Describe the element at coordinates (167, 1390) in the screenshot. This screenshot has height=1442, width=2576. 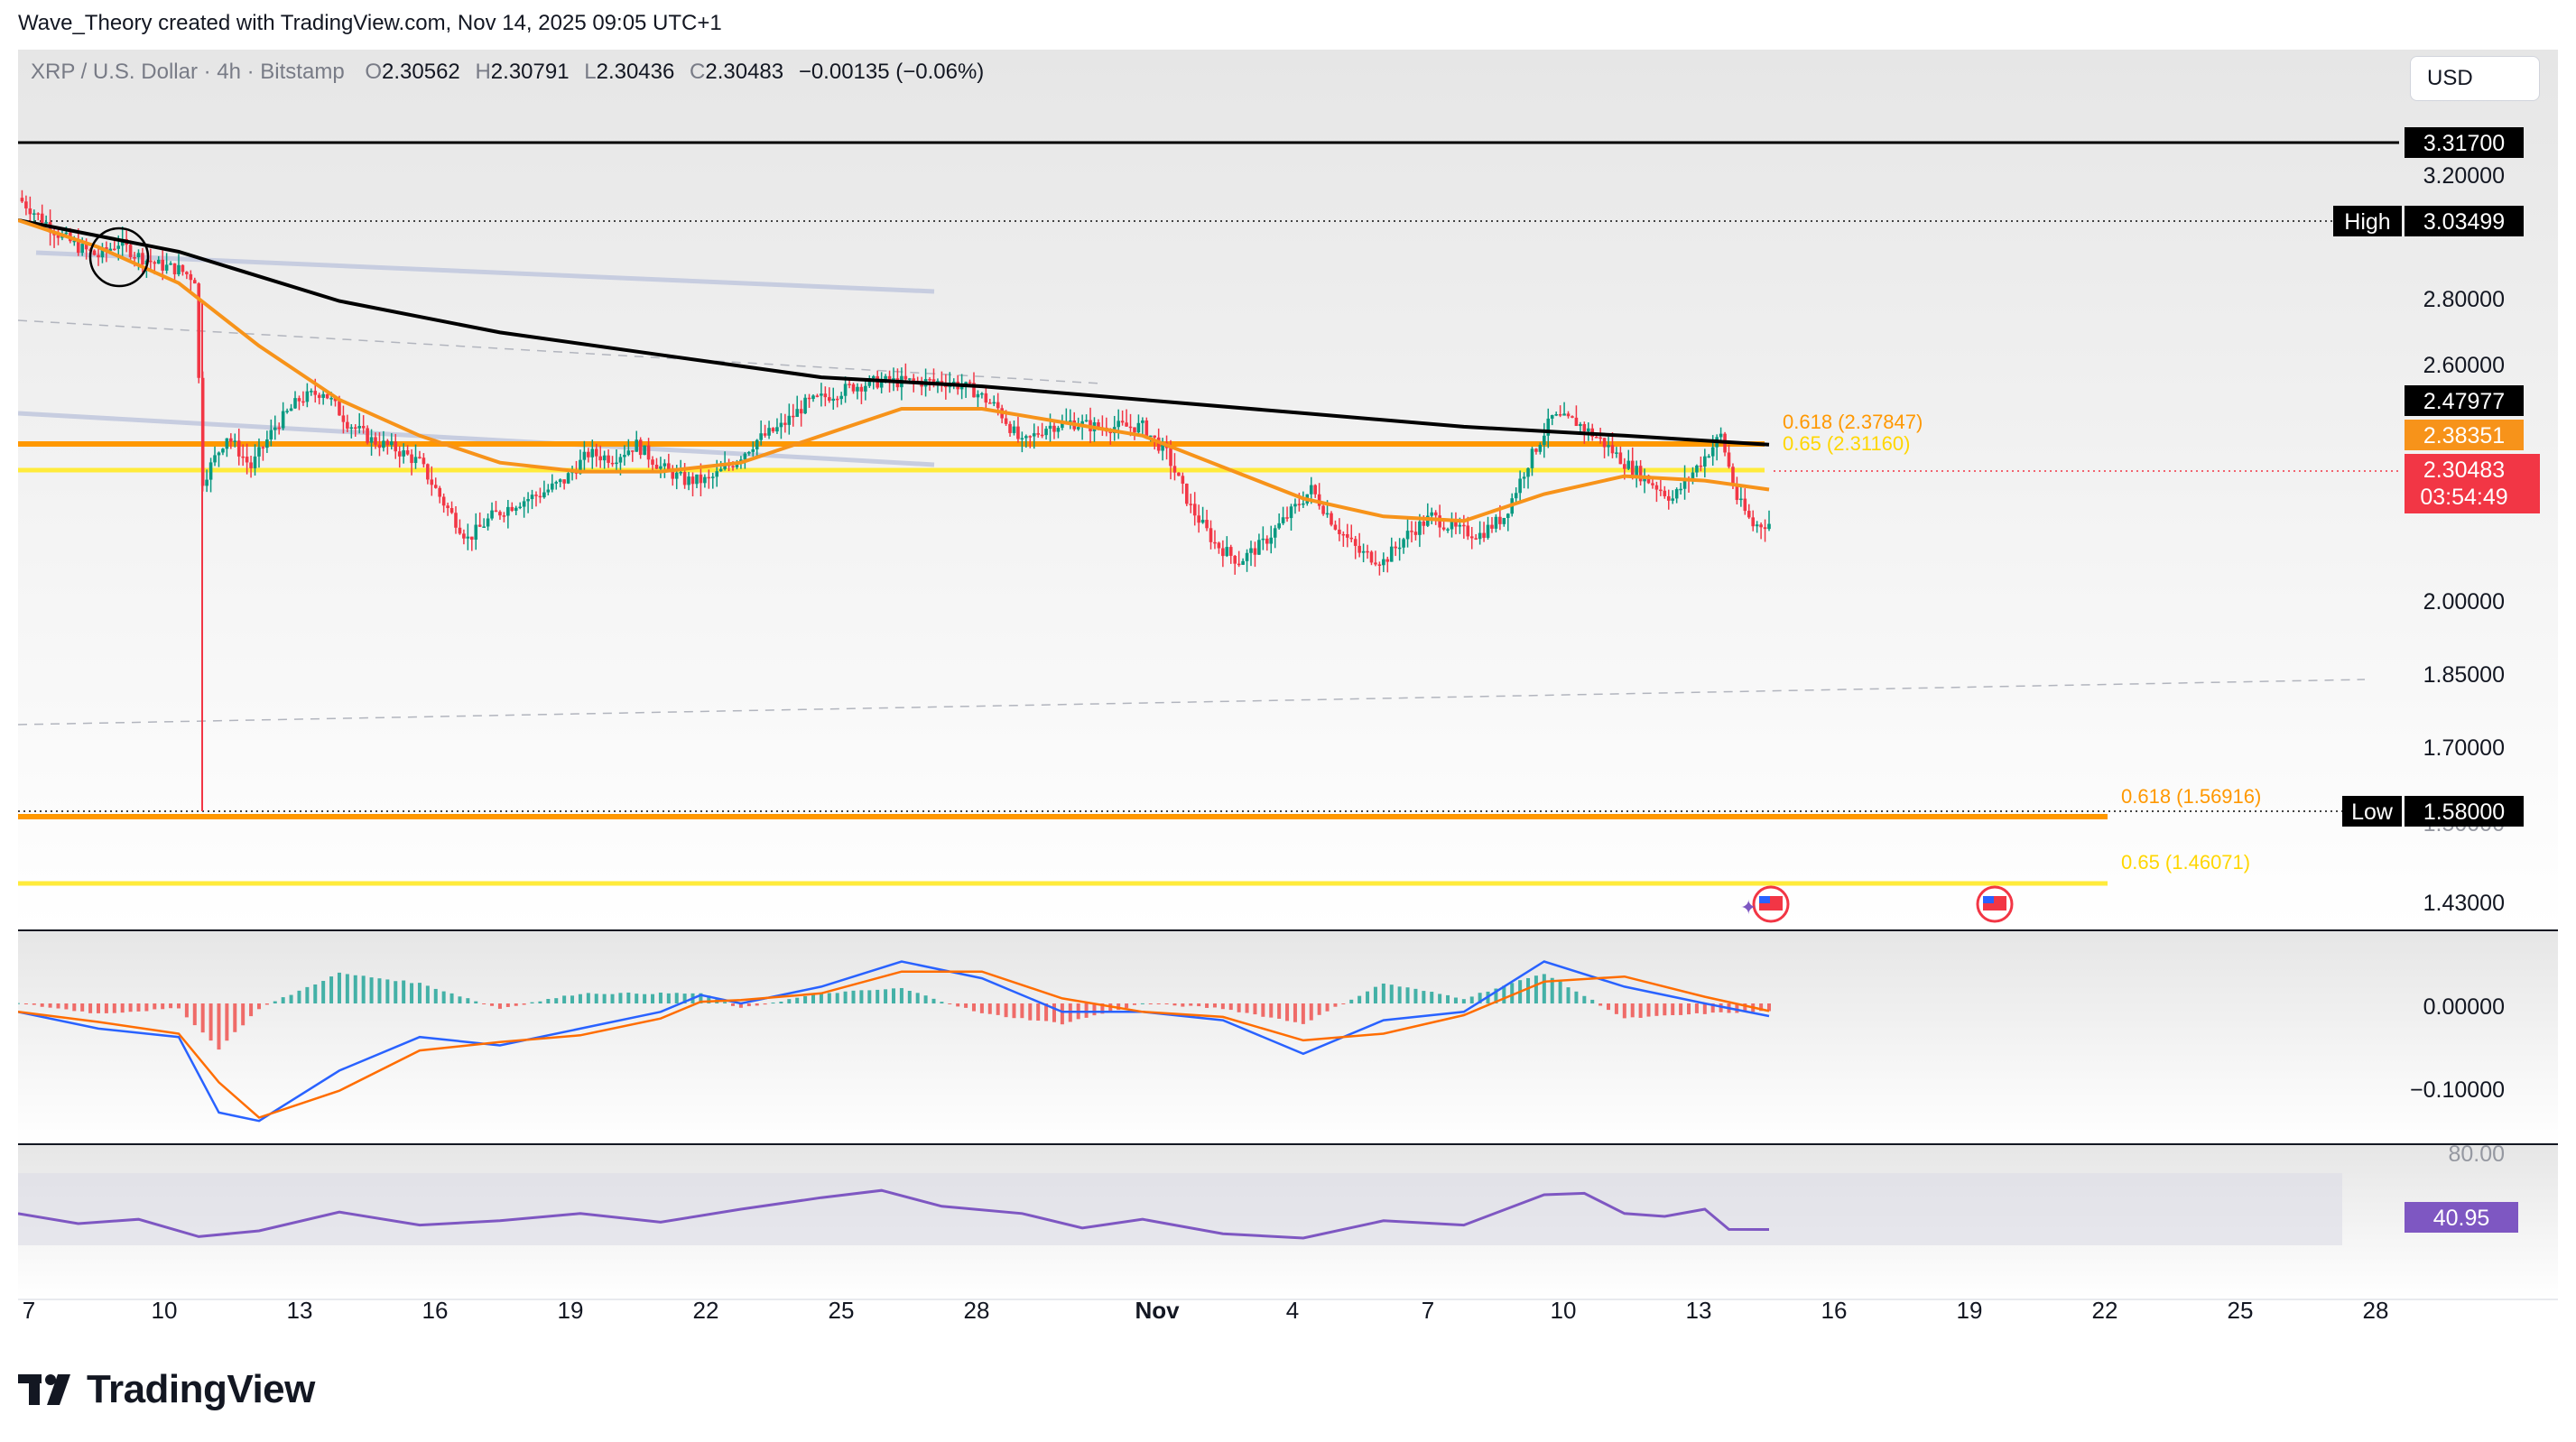
I see `tradingview-logo: TradingView` at that location.